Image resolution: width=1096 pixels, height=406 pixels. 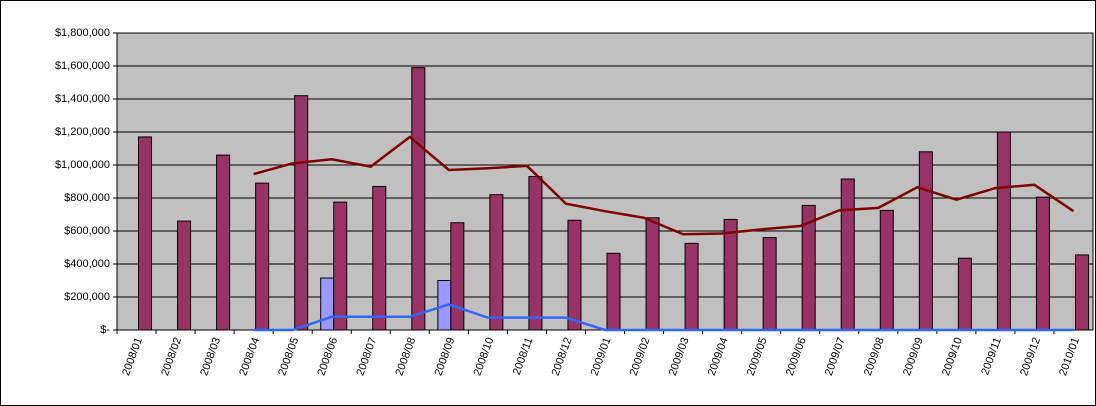 What do you see at coordinates (87, 231) in the screenshot?
I see `y-tick-label: $600,000` at bounding box center [87, 231].